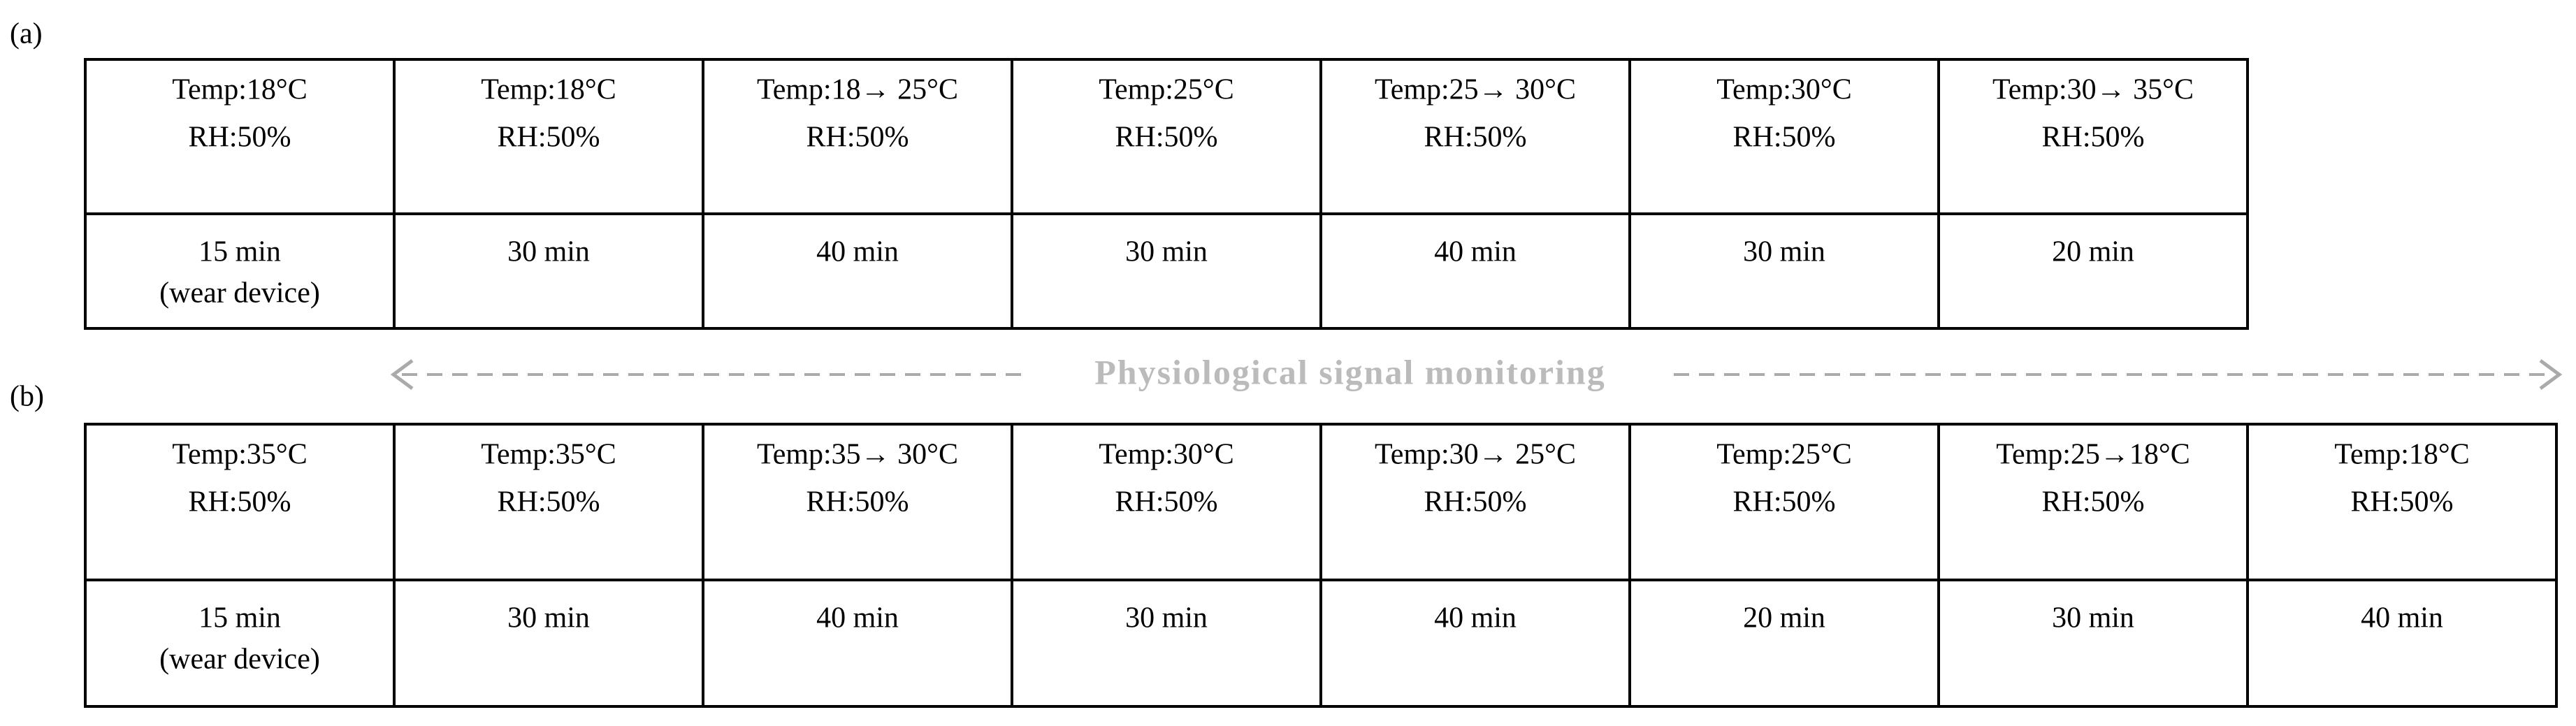 Image resolution: width=2576 pixels, height=726 pixels. What do you see at coordinates (858, 90) in the screenshot?
I see `condition-text: Temp:18→ 25°C` at bounding box center [858, 90].